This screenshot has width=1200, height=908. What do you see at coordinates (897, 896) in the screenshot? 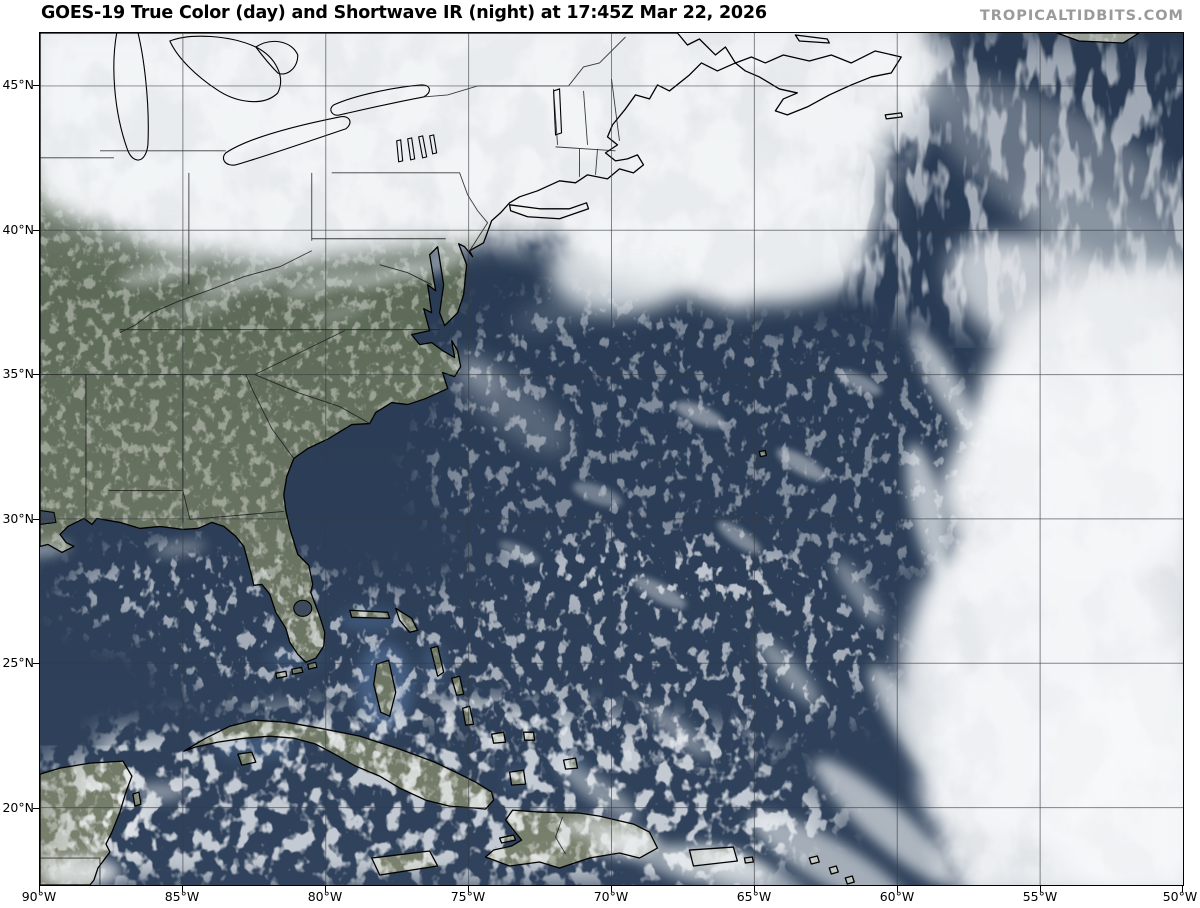
I see `lon-label: 60°W` at bounding box center [897, 896].